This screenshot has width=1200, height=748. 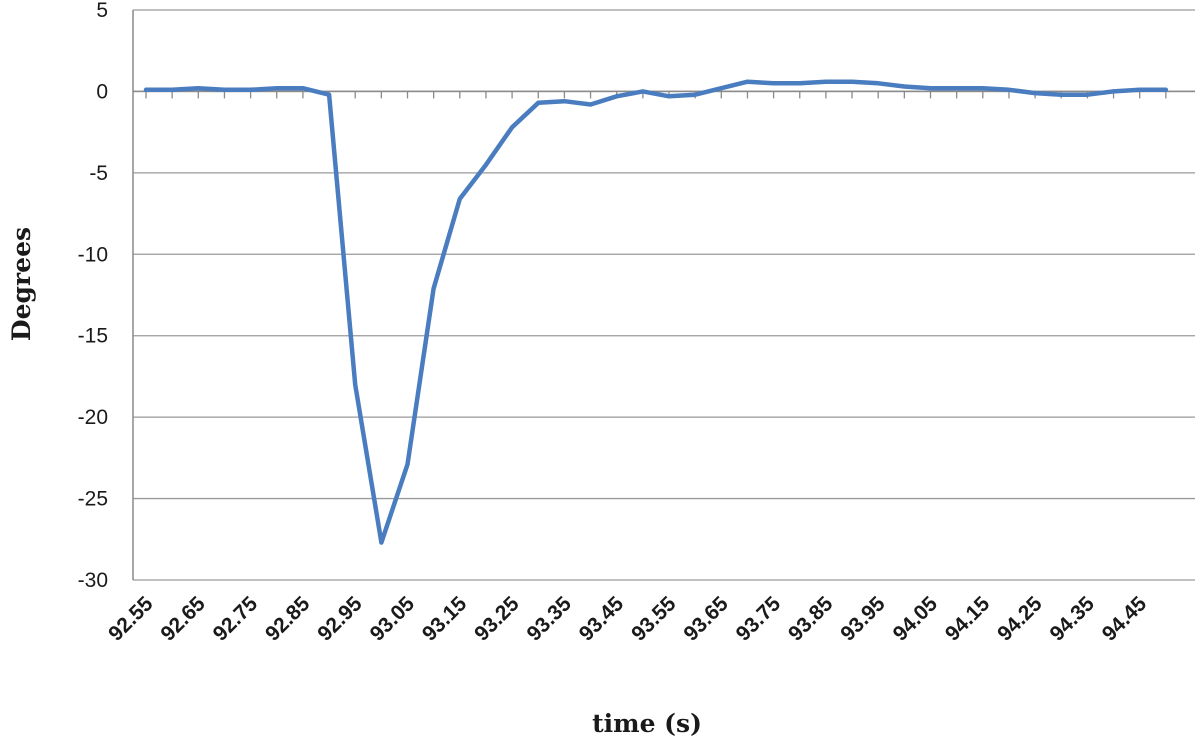 I want to click on x-tick-label: 93.45, so click(x=602, y=619).